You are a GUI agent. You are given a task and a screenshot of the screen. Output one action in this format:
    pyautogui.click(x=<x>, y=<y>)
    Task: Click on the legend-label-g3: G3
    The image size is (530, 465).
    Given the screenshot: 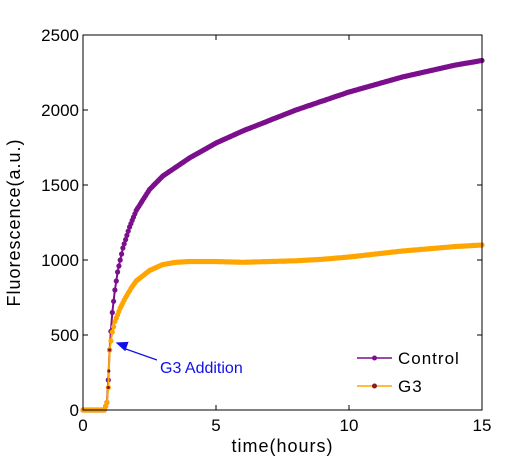 What is the action you would take?
    pyautogui.click(x=410, y=386)
    